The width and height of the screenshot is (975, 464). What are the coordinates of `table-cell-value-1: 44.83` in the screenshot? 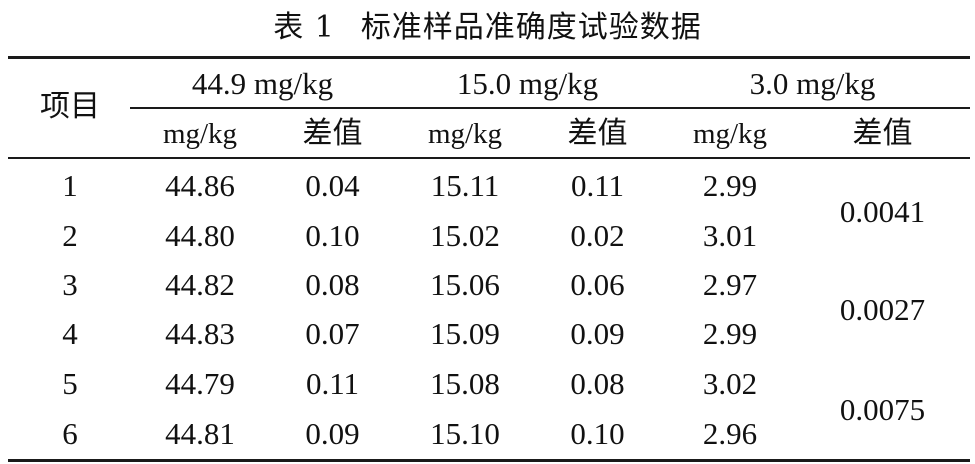 It's located at (200, 333).